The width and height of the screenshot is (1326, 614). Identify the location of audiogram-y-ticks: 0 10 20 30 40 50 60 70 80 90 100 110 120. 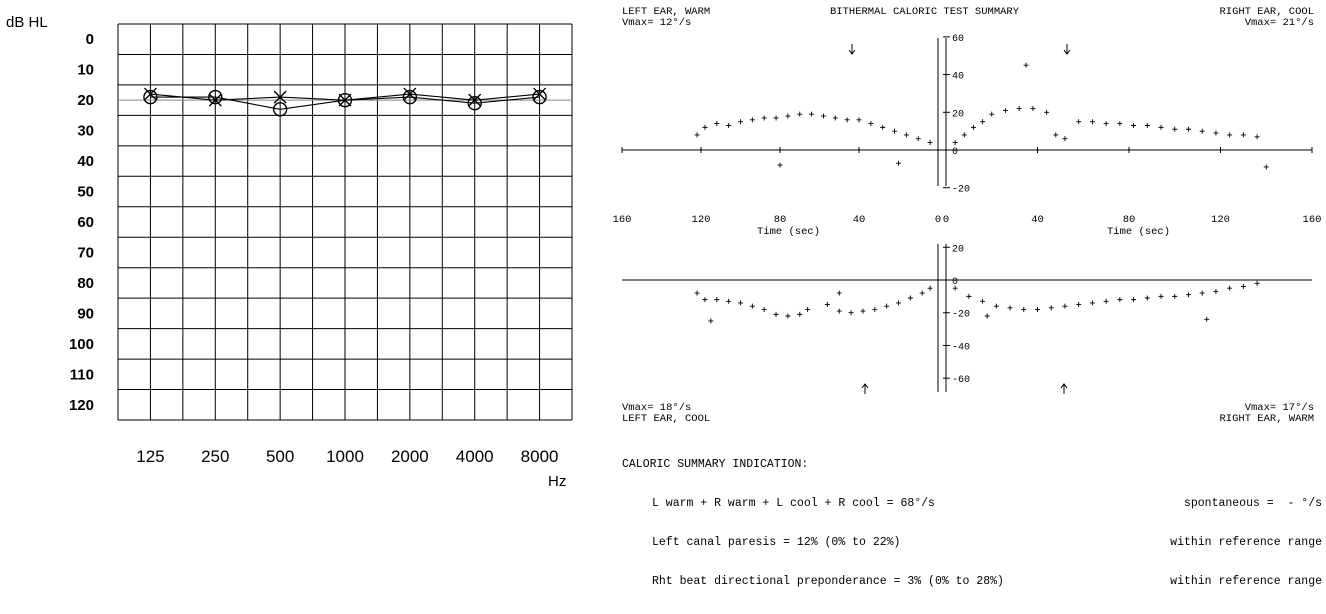
(81, 222).